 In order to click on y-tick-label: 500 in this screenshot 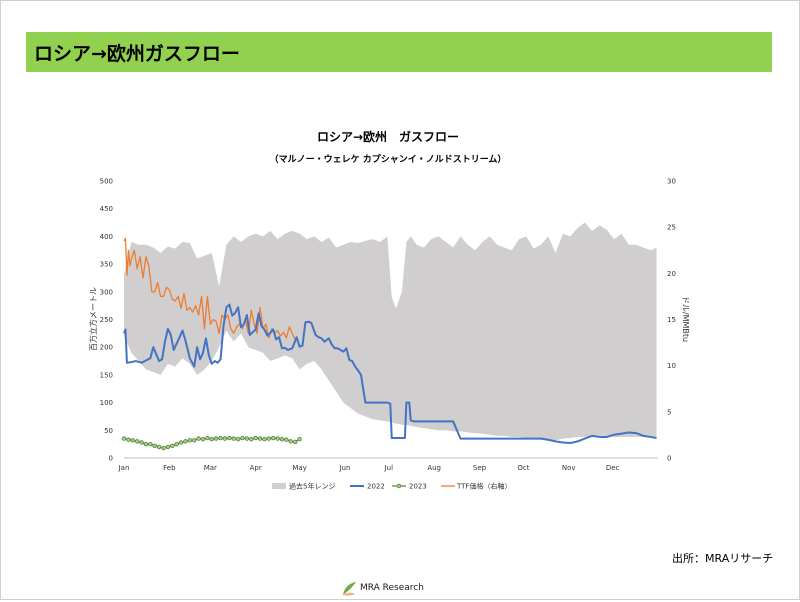, I will do `click(106, 182)`.